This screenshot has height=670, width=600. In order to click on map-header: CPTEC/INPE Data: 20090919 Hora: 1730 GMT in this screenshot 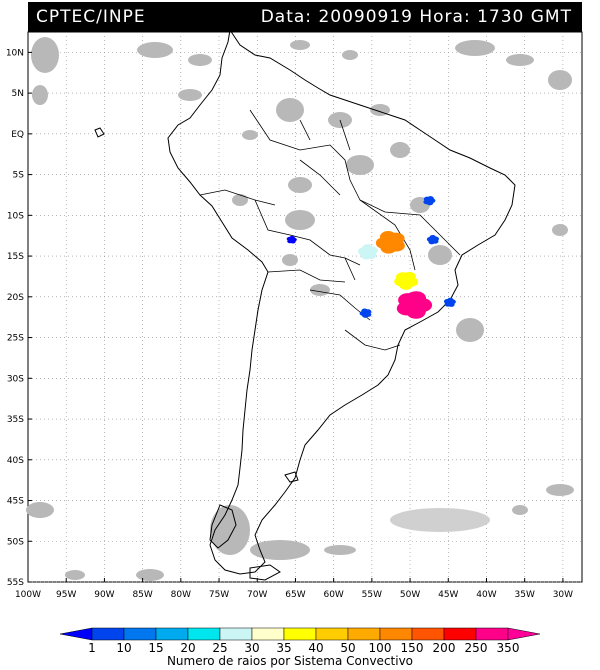, I will do `click(305, 17)`.